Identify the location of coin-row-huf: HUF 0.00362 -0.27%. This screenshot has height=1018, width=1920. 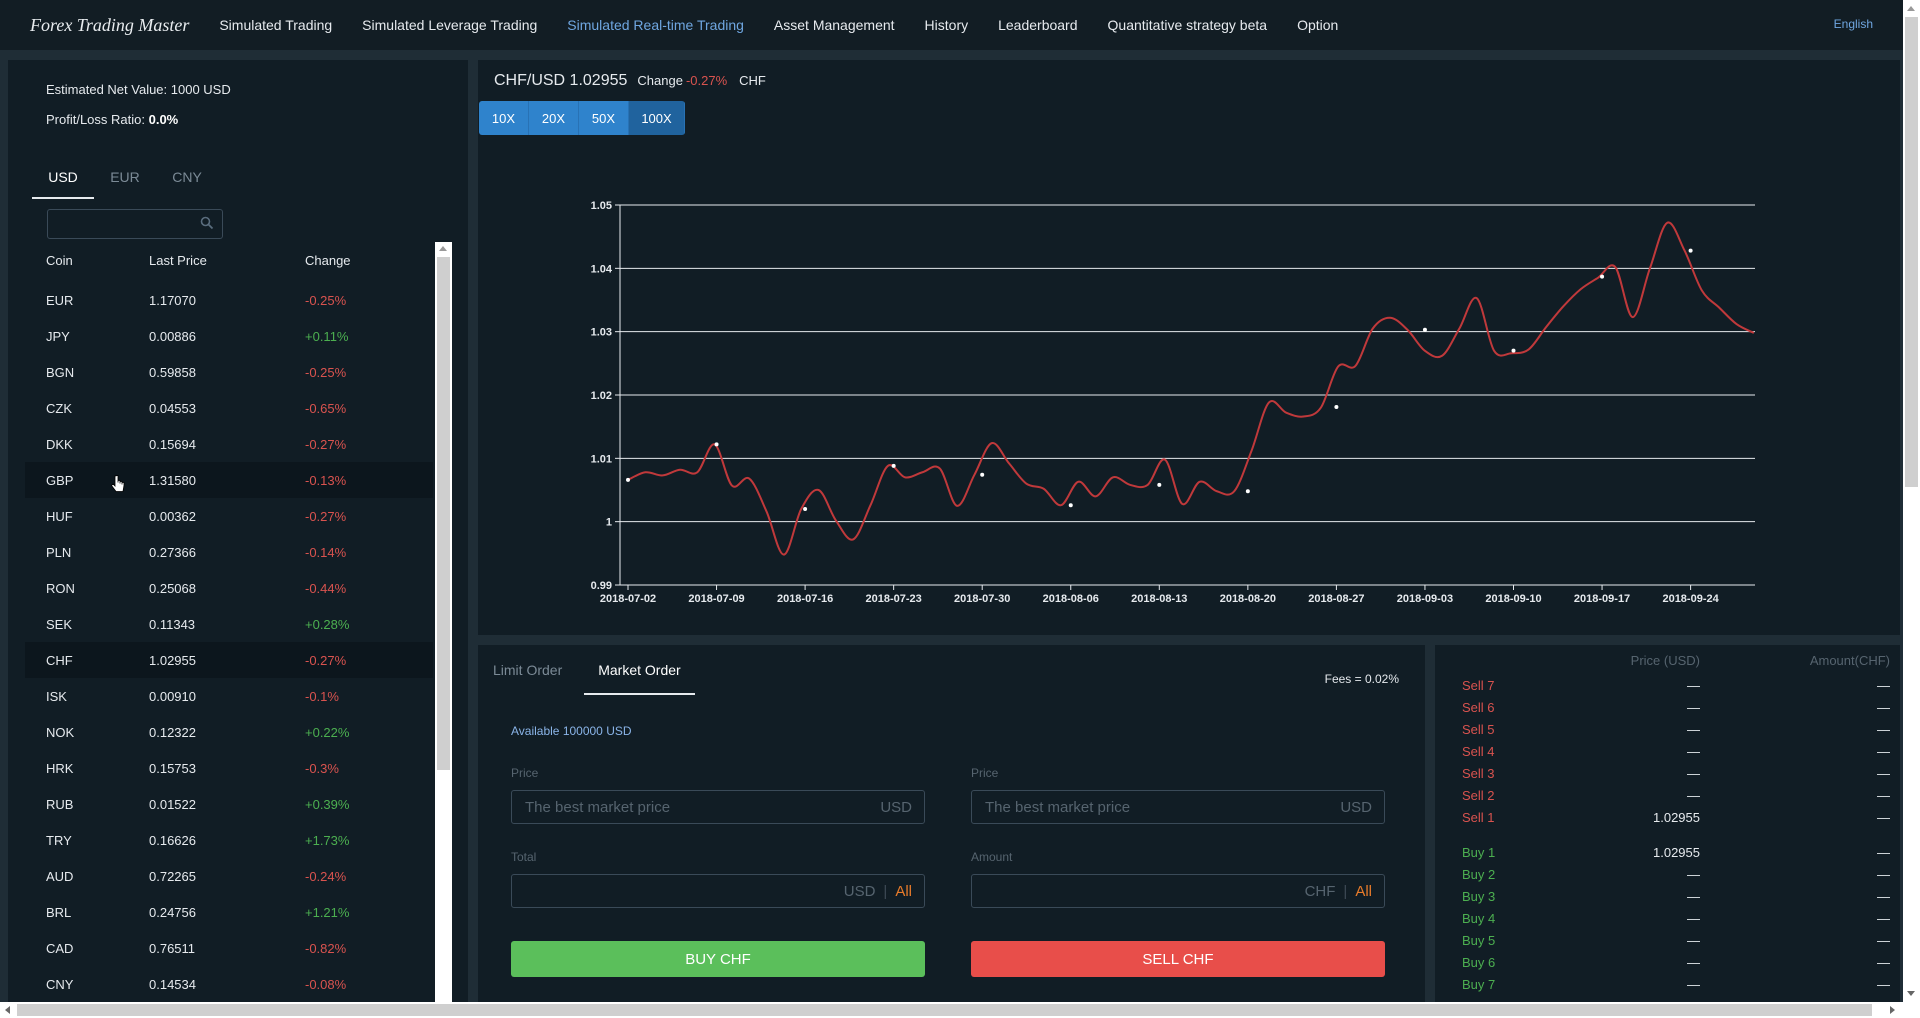
(229, 516).